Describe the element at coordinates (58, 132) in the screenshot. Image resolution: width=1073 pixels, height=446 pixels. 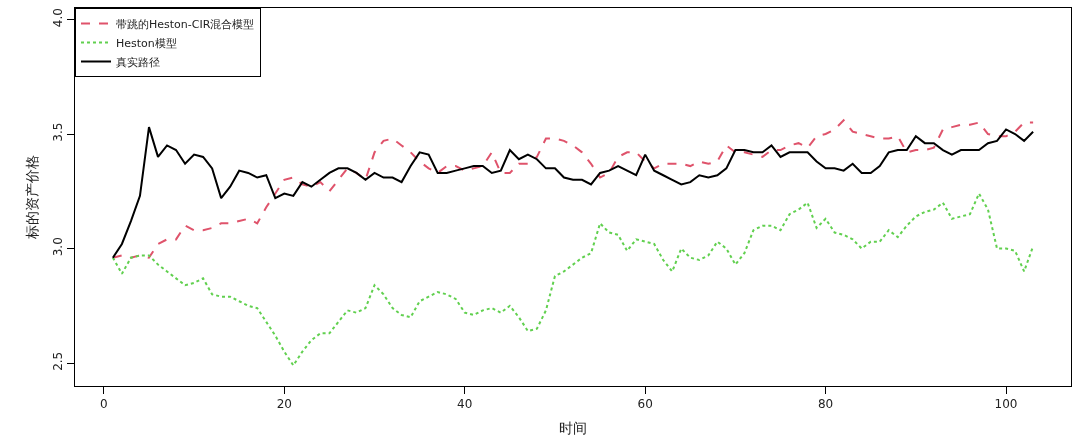
I see `y-tick-label: 3.5` at that location.